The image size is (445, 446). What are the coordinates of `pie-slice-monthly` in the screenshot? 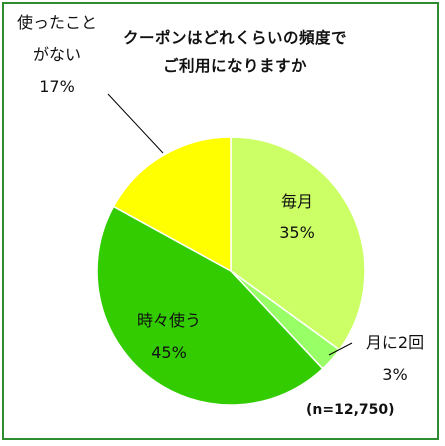 It's located at (298, 243).